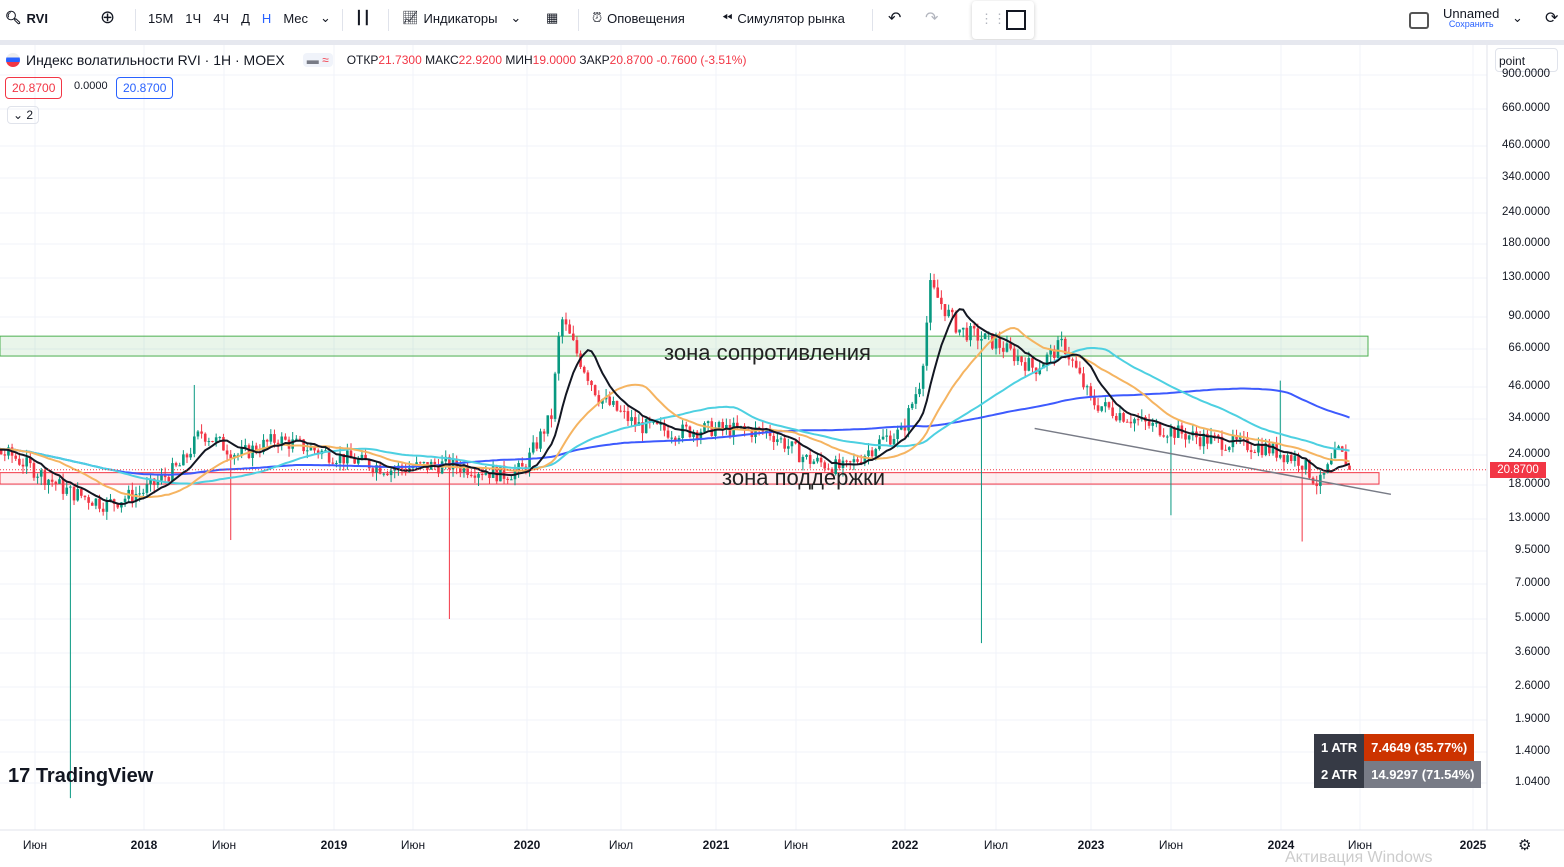 The image size is (1564, 867). Describe the element at coordinates (410, 17) in the screenshot. I see `indicators-icon: 📈︎` at that location.